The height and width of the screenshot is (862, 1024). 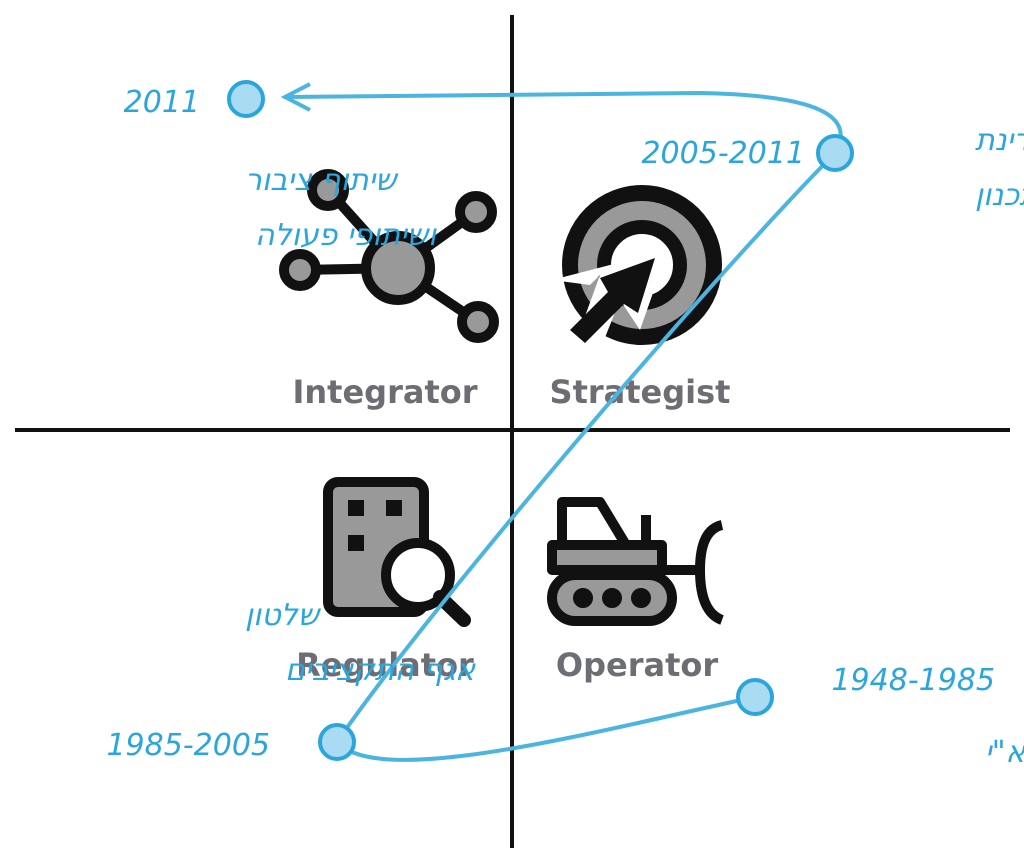 What do you see at coordinates (397, 552) in the screenshot?
I see `regulator-icon` at bounding box center [397, 552].